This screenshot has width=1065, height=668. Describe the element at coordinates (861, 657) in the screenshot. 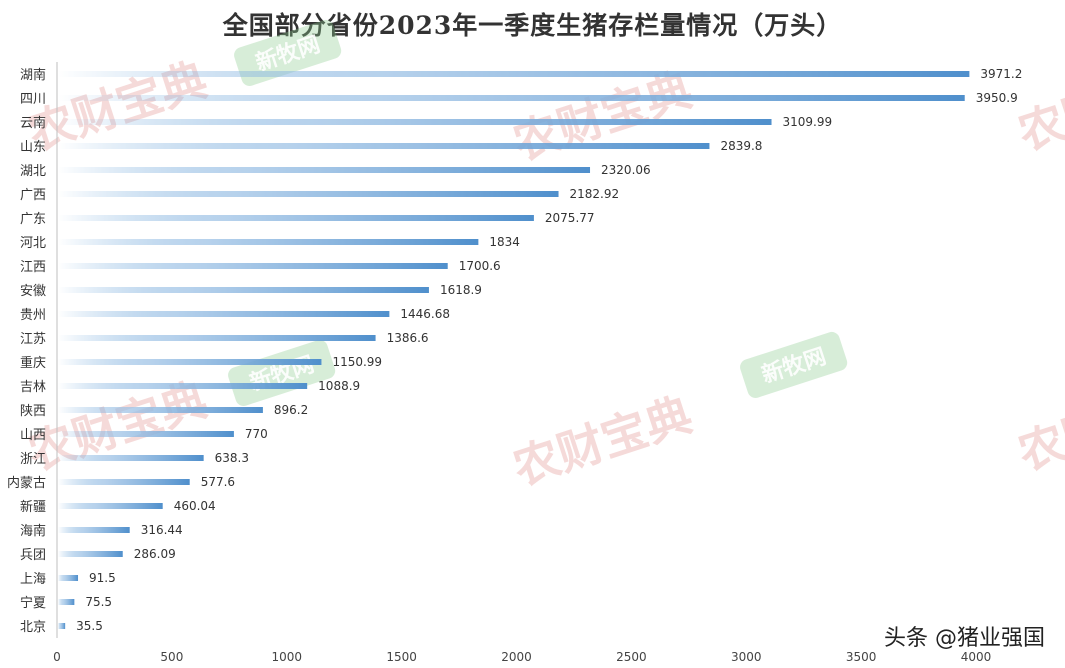

I see `x-tick-label: 3500` at that location.